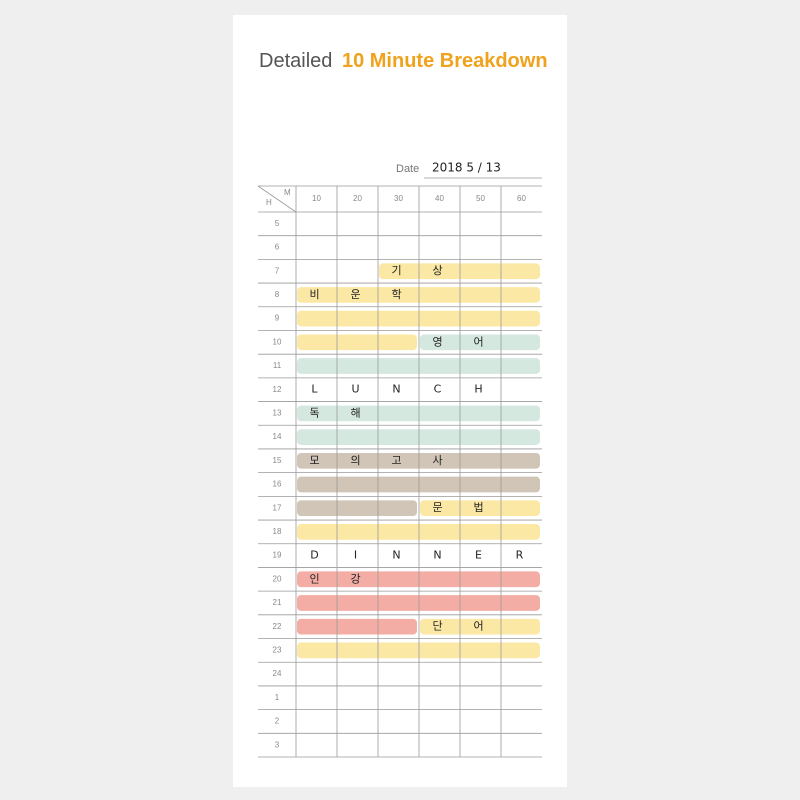 Image resolution: width=800 pixels, height=800 pixels. Describe the element at coordinates (396, 460) in the screenshot. I see `entry: 고` at that location.